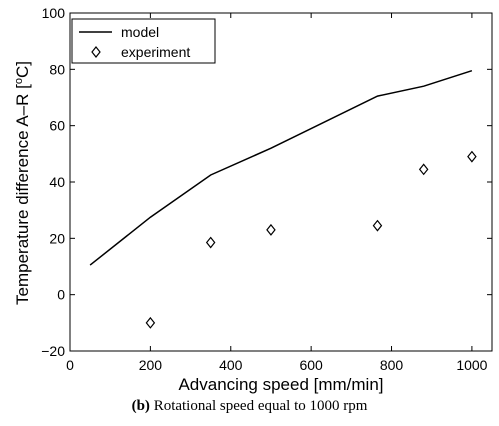 This screenshot has width=499, height=426. What do you see at coordinates (57, 69) in the screenshot?
I see `y-tick-label: 80` at bounding box center [57, 69].